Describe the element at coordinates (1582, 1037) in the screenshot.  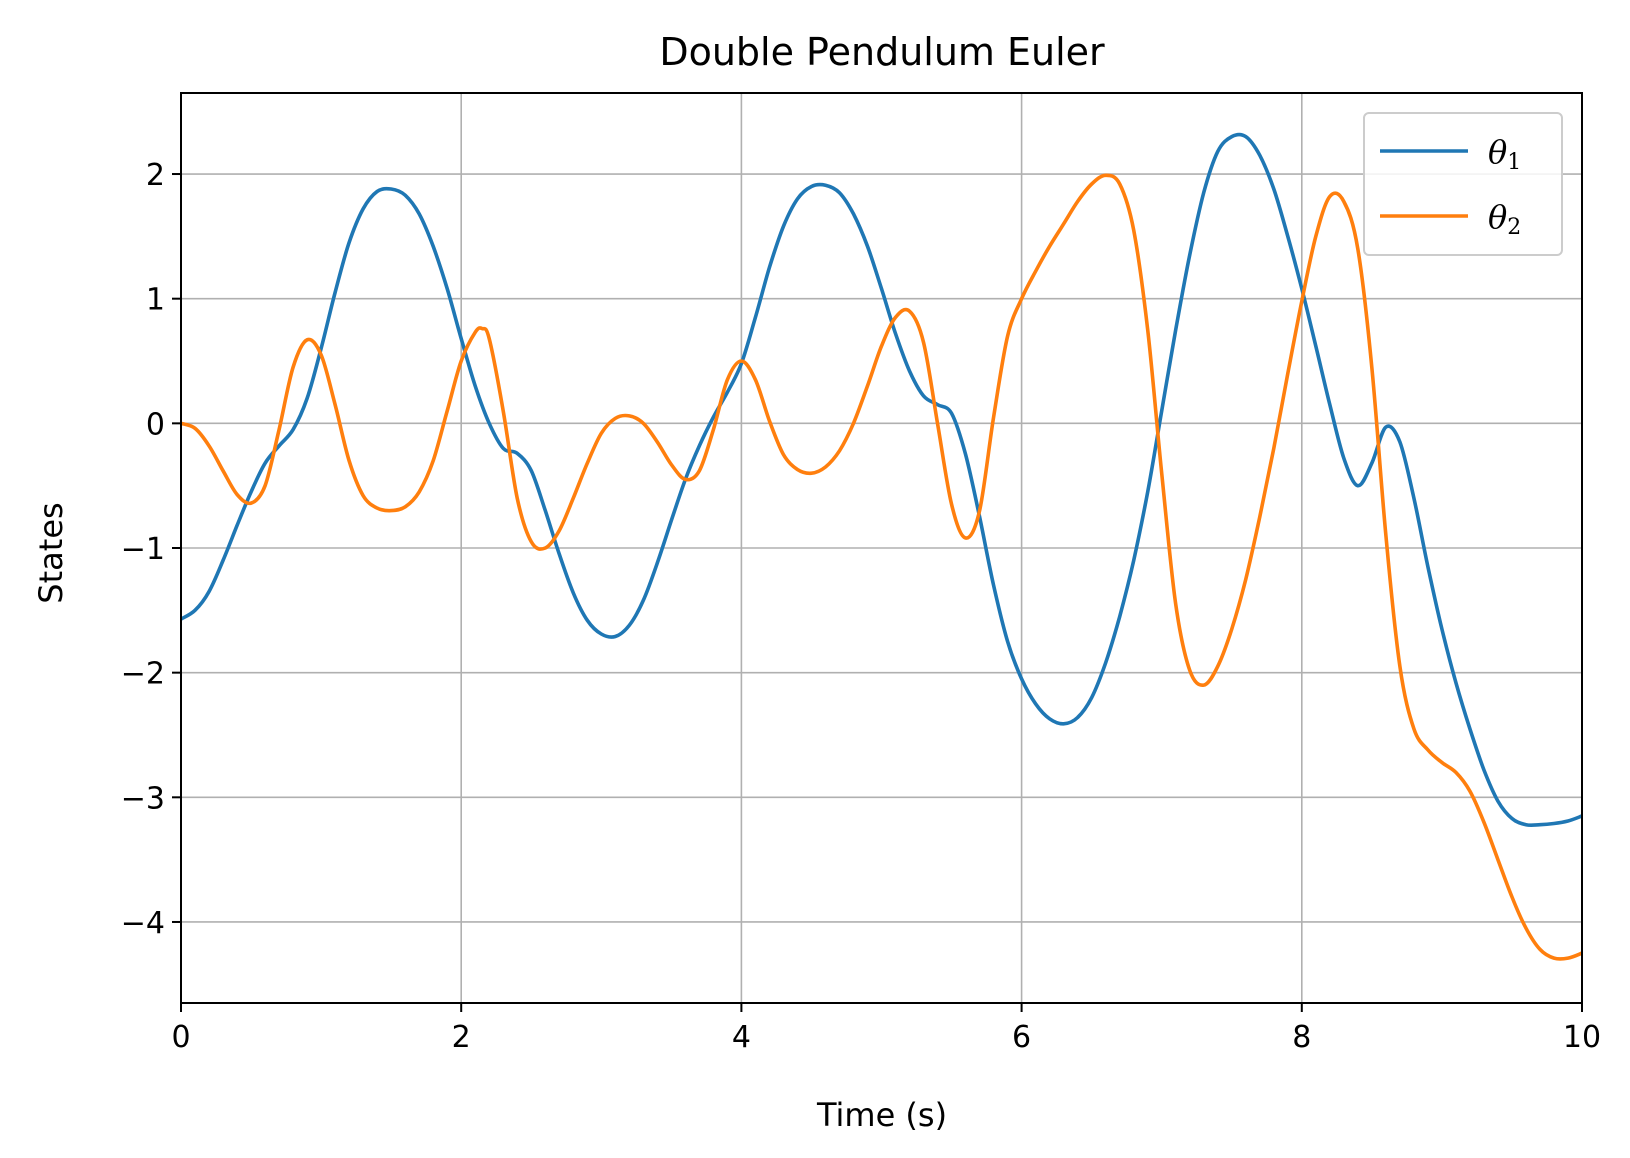
I see `x-tick-label: 10` at that location.